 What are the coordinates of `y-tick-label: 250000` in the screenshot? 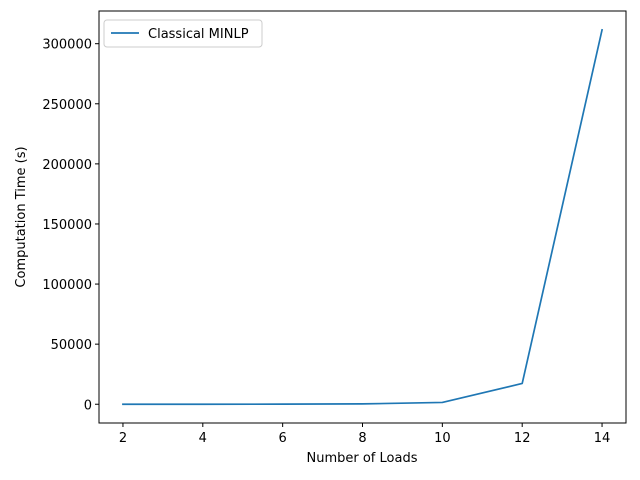 It's located at (67, 105).